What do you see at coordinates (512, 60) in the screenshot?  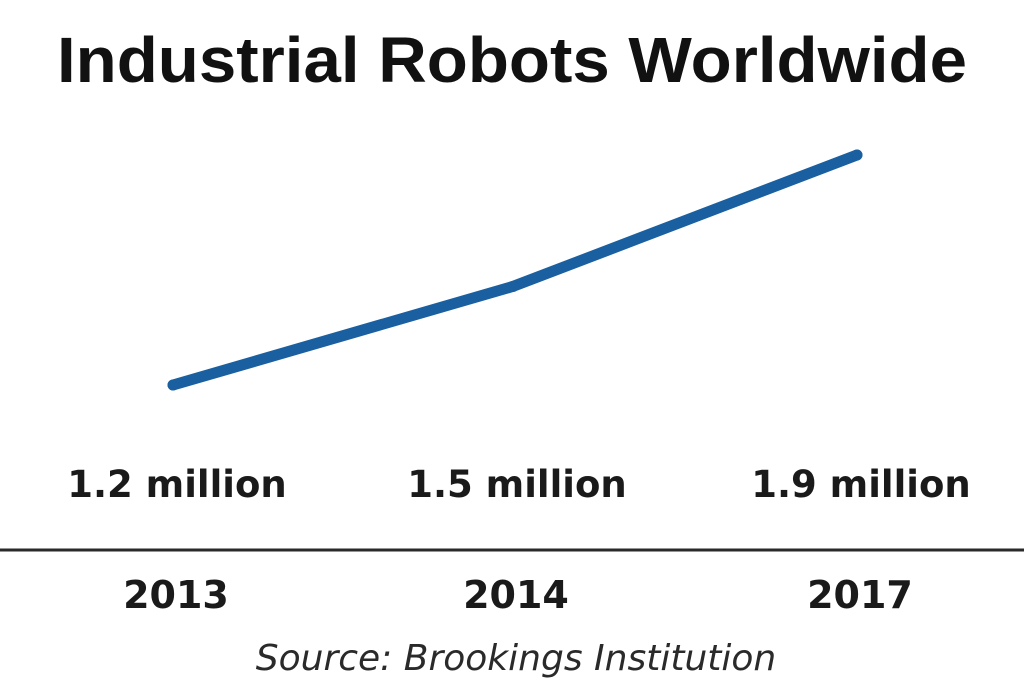 I see `chart-title: Industrial Robots Worldwide` at bounding box center [512, 60].